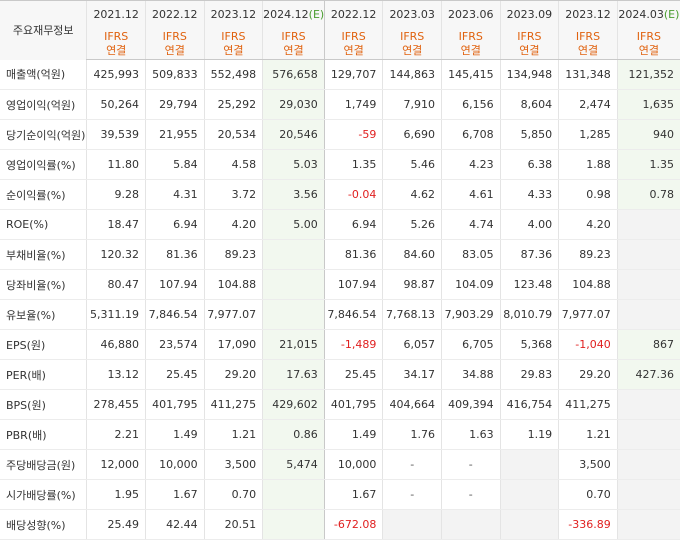 This screenshot has width=680, height=545. Describe the element at coordinates (293, 434) in the screenshot. I see `data-cell: 0.86` at that location.